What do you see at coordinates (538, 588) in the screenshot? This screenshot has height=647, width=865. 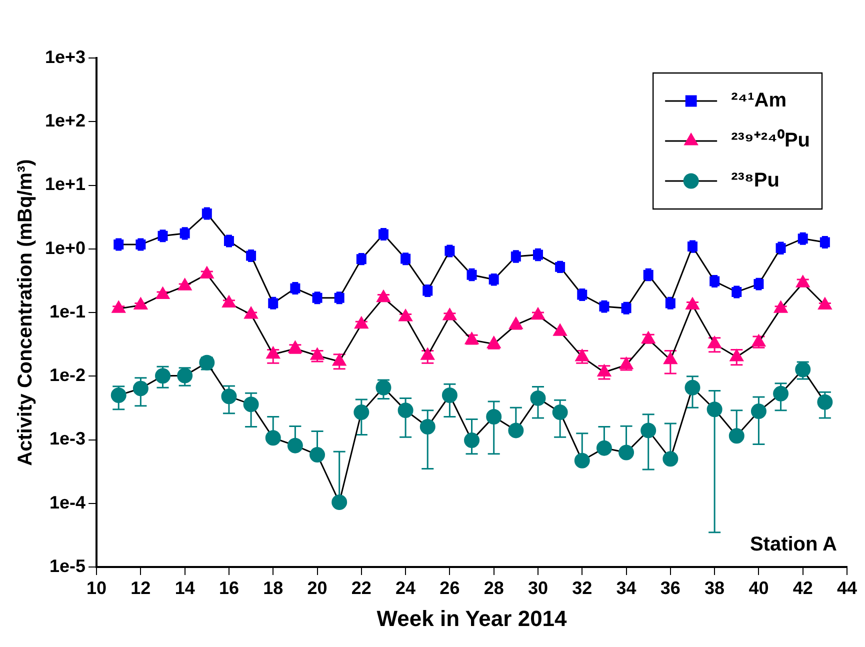 I see `x-tick-label: 30` at bounding box center [538, 588].